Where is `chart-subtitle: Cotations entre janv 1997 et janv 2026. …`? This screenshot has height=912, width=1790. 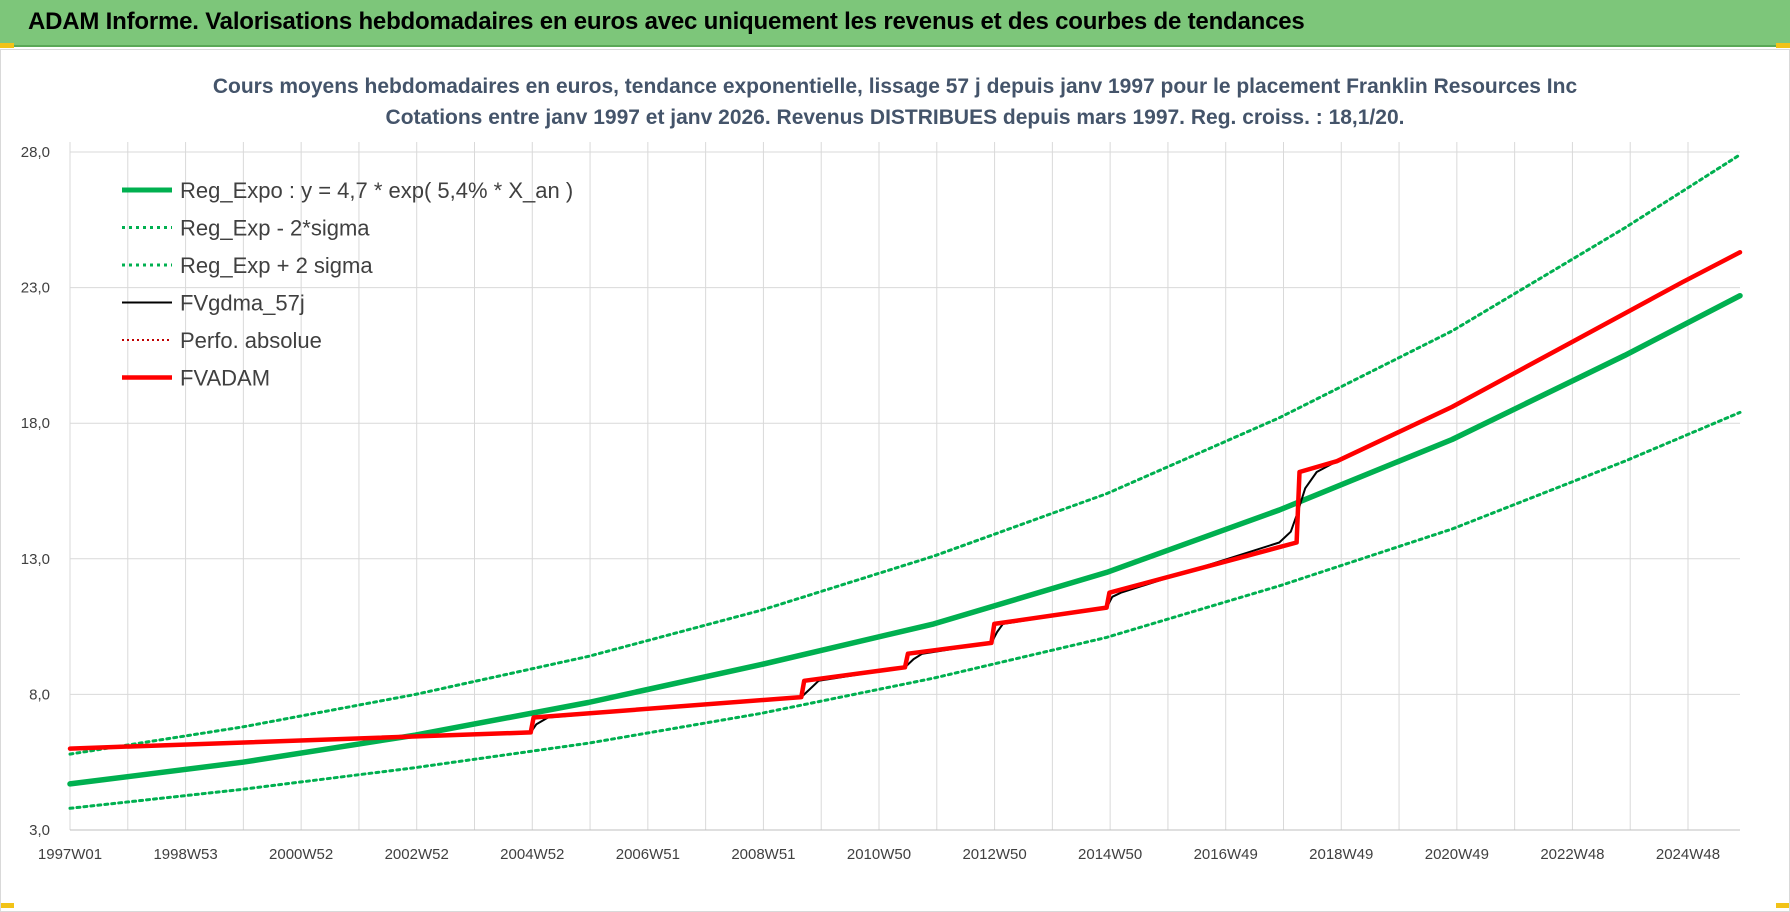
chart-subtitle: Cotations entre janv 1997 et janv 2026. … is located at coordinates (895, 117).